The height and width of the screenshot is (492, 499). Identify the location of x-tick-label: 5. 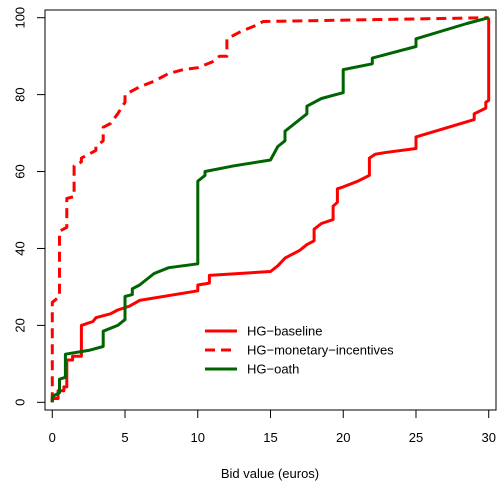
(124, 437).